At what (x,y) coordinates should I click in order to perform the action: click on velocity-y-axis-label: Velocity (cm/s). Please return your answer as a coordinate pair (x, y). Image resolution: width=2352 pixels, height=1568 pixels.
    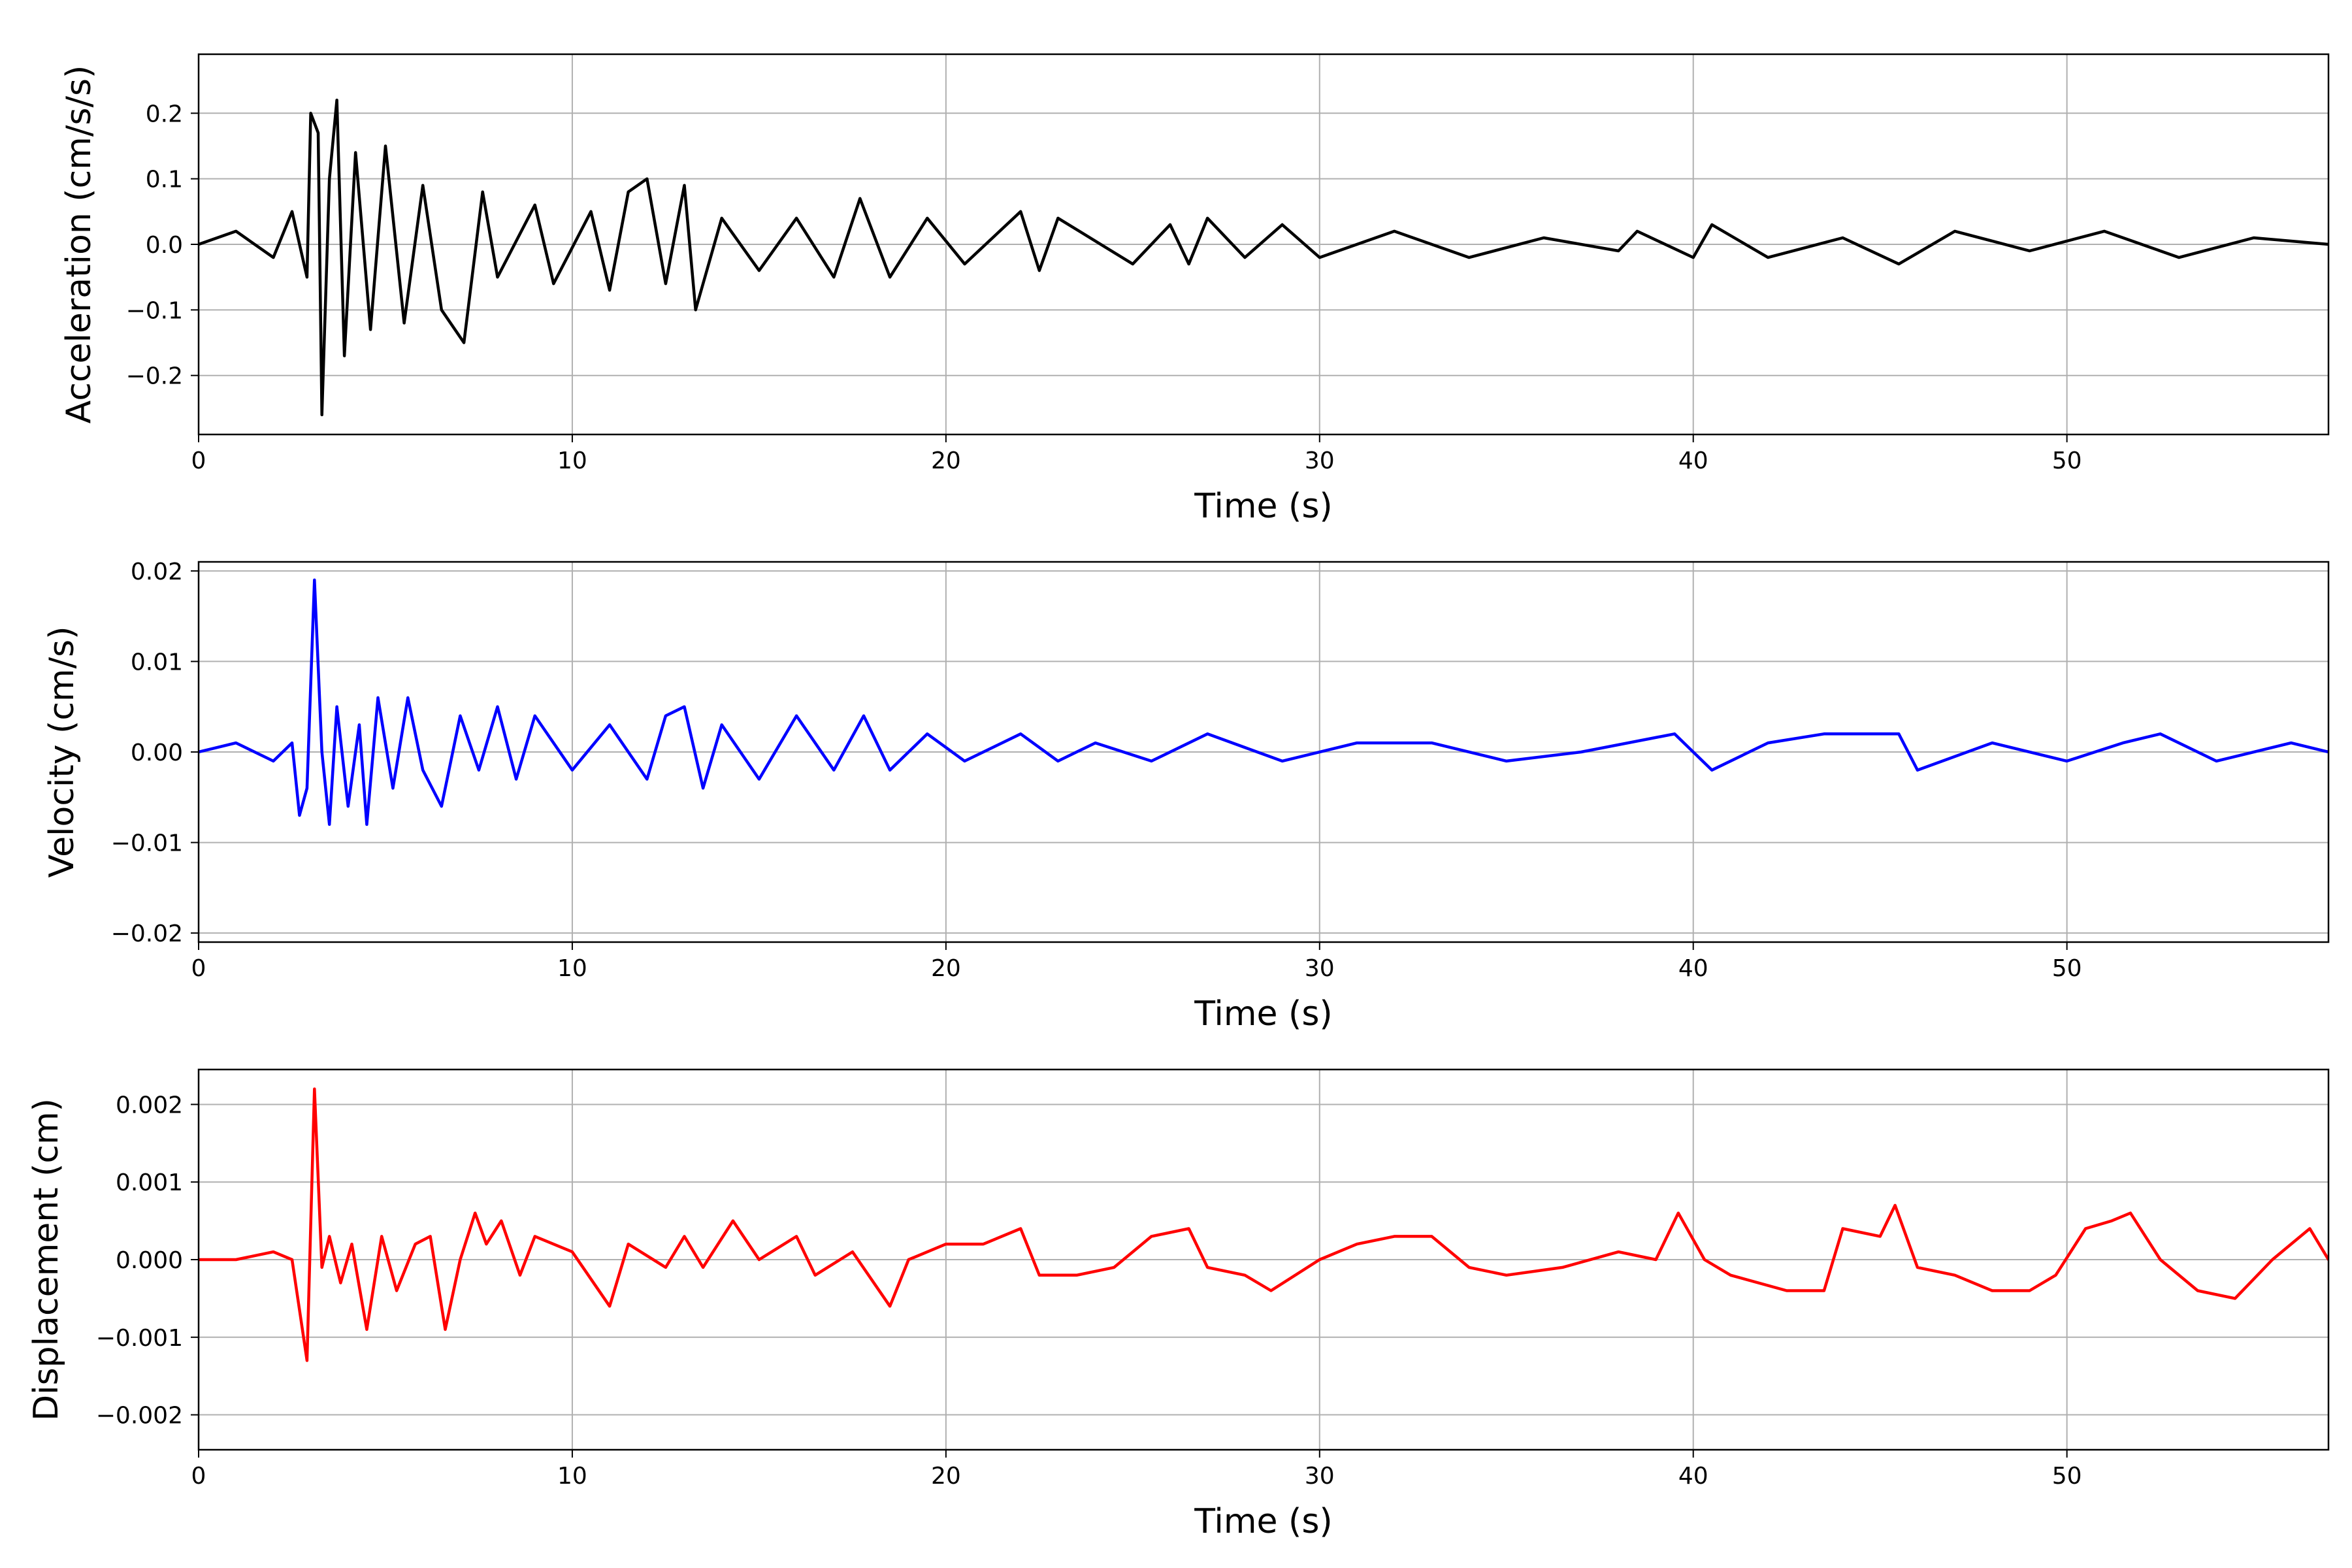
    Looking at the image, I should click on (62, 752).